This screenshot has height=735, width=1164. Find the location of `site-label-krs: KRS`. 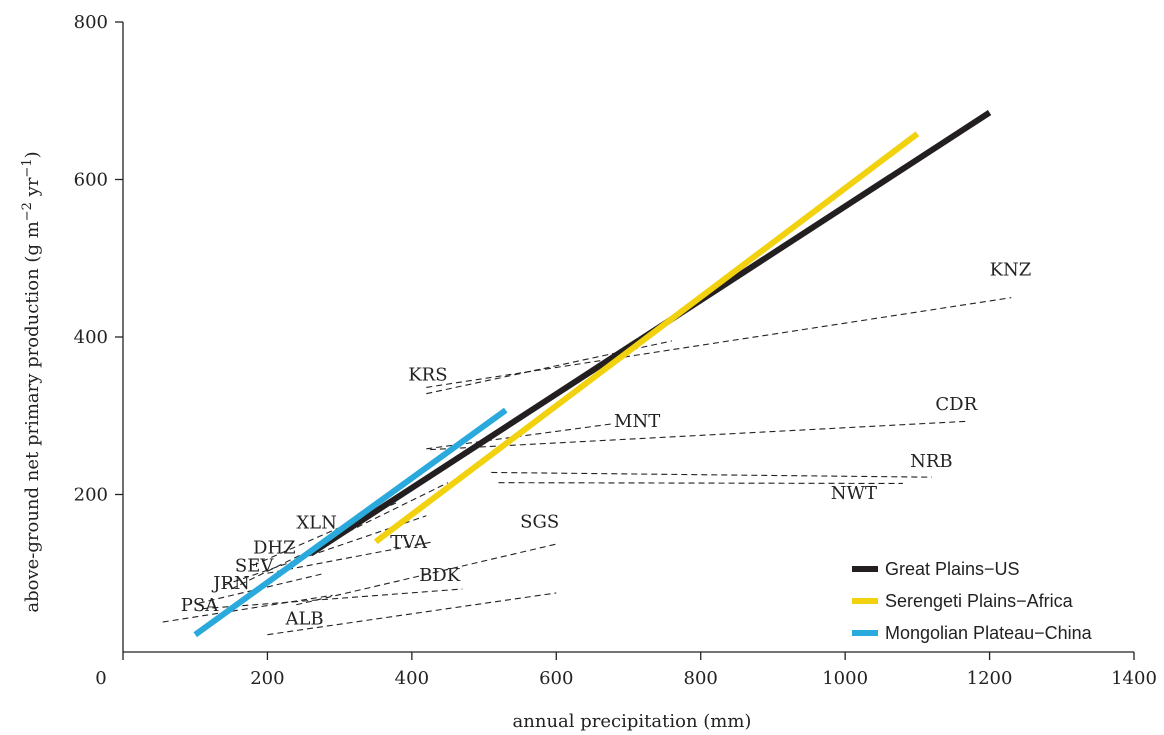

site-label-krs: KRS is located at coordinates (427, 374).